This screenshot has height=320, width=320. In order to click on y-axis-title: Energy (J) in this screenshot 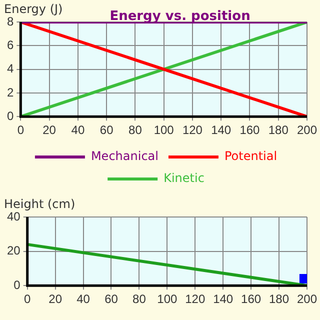, I will do `click(33, 9)`.